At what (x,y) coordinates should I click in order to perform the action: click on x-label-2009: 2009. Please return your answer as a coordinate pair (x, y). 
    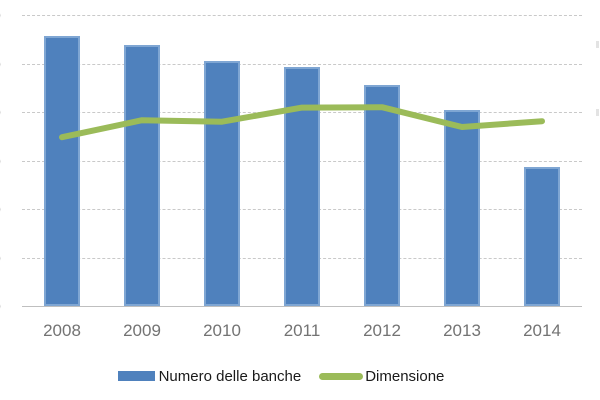
    Looking at the image, I should click on (142, 330).